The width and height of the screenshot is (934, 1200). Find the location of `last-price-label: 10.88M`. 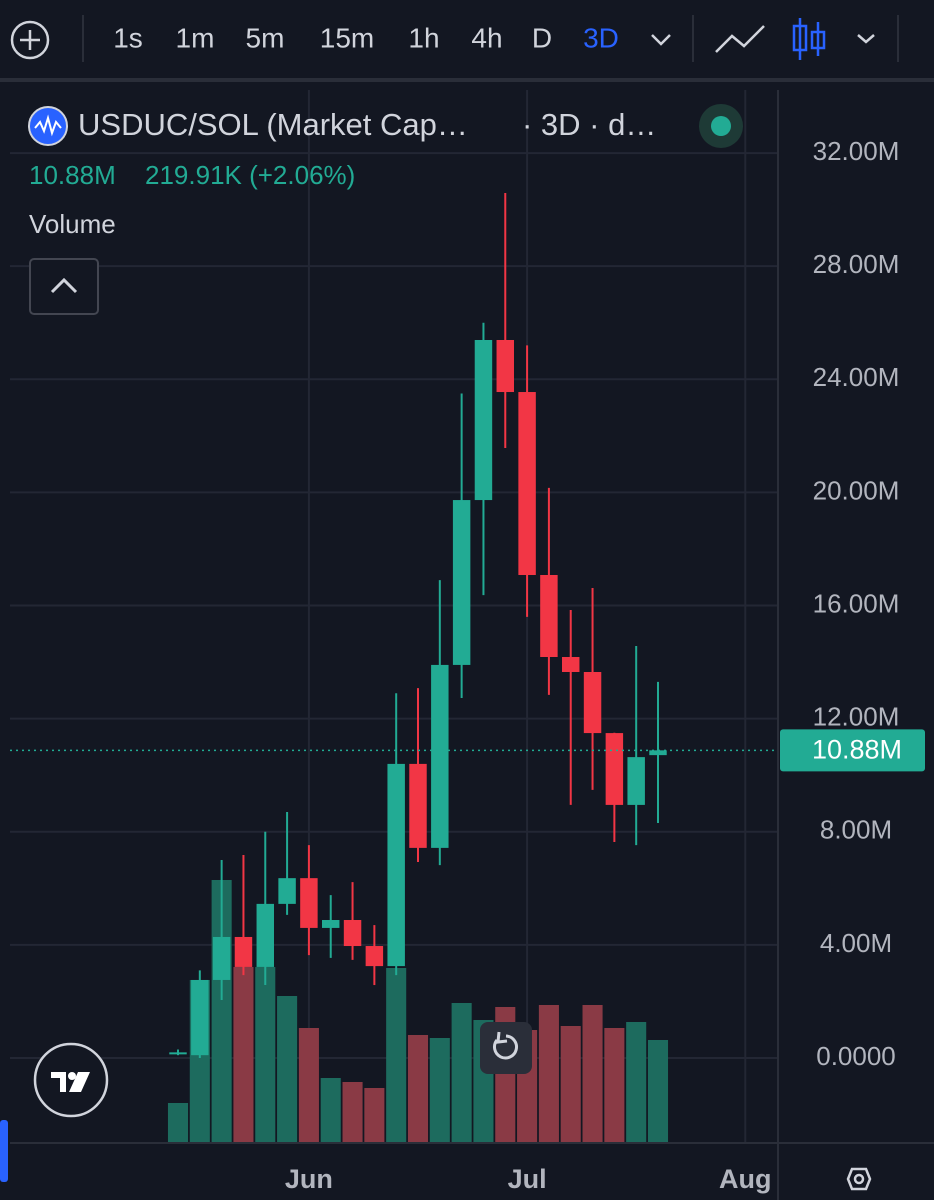

last-price-label: 10.88M is located at coordinates (857, 749).